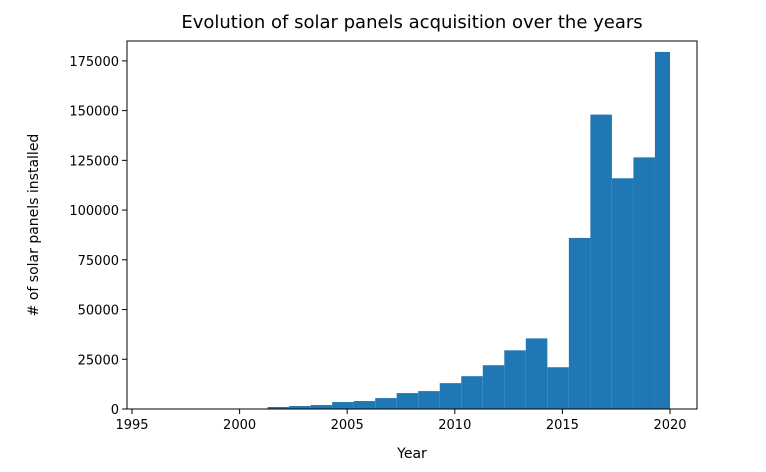 This screenshot has width=766, height=472. What do you see at coordinates (94, 112) in the screenshot?
I see `y-tick-label: 150000` at bounding box center [94, 112].